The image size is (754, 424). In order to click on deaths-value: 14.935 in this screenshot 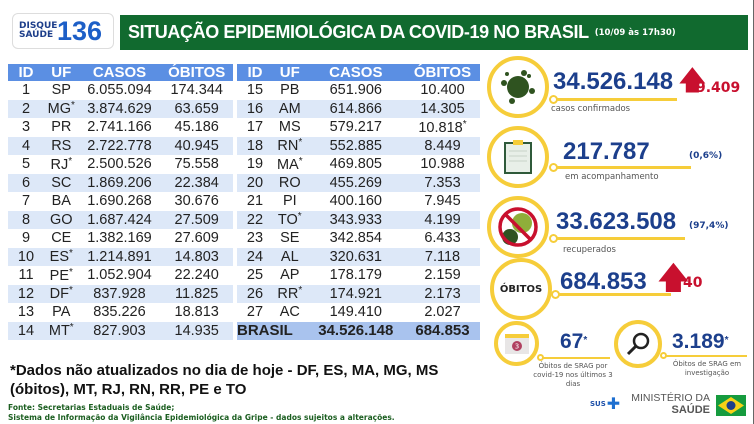, I will do `click(196, 330)`.